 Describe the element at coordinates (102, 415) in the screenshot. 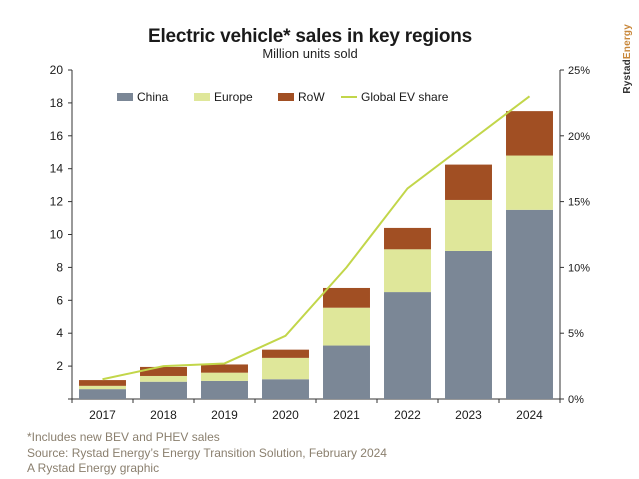

I see `x-tick-label-2017: 2017` at that location.